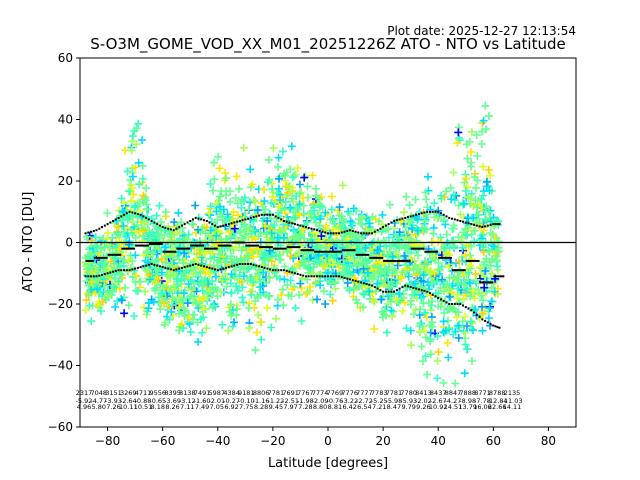  I want to click on stat-value: -2.01, so click(216, 401).